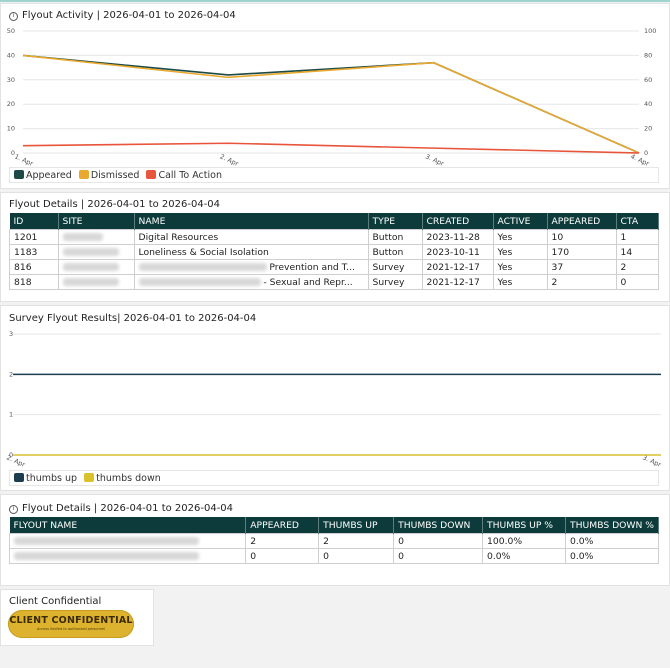 This screenshot has height=668, width=670. What do you see at coordinates (581, 267) in the screenshot?
I see `cell-appeared: 37` at bounding box center [581, 267].